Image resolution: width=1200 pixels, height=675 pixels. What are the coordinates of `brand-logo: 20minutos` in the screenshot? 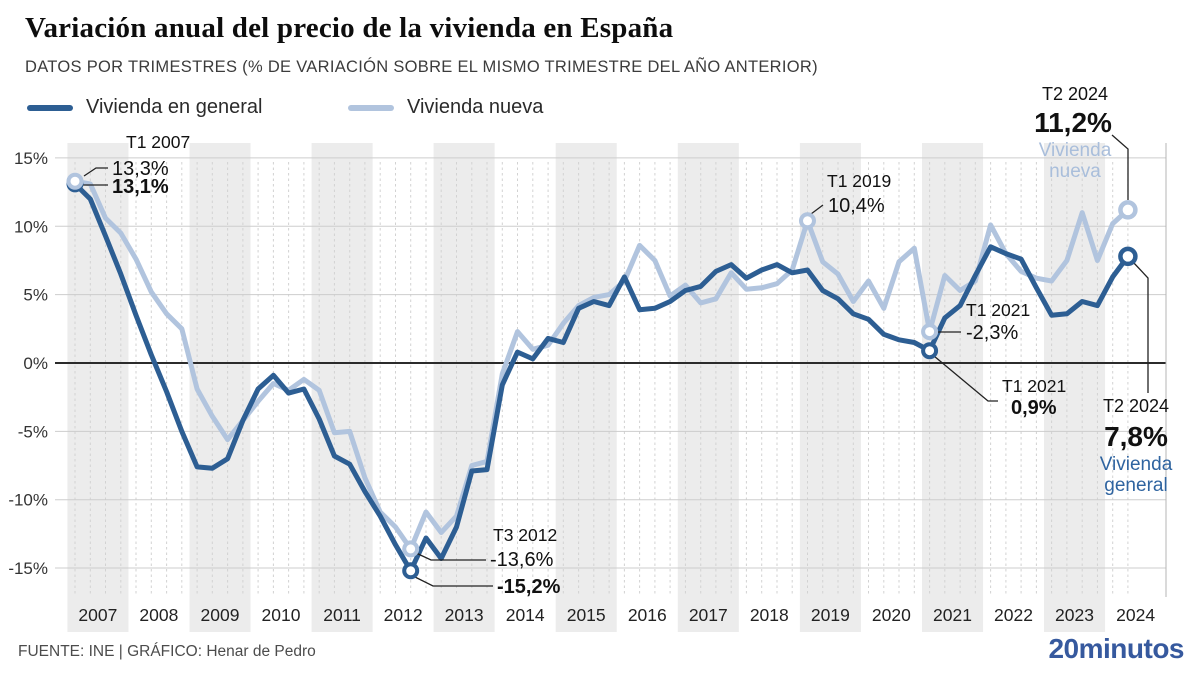 It's located at (1116, 648).